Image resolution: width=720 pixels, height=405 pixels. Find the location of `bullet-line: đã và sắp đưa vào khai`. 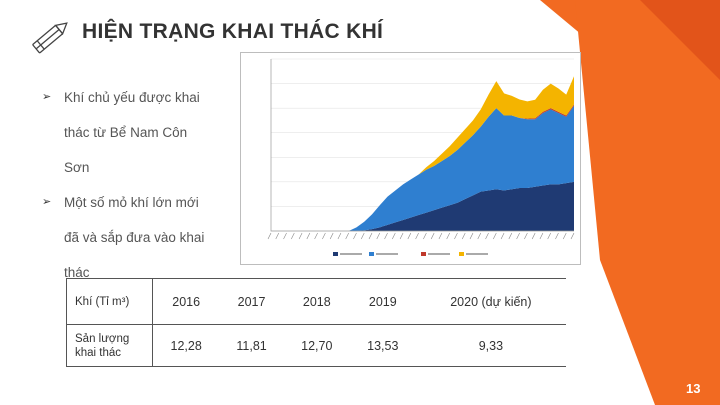

bullet-line: đã và sắp đưa vào khai is located at coordinates (134, 237).